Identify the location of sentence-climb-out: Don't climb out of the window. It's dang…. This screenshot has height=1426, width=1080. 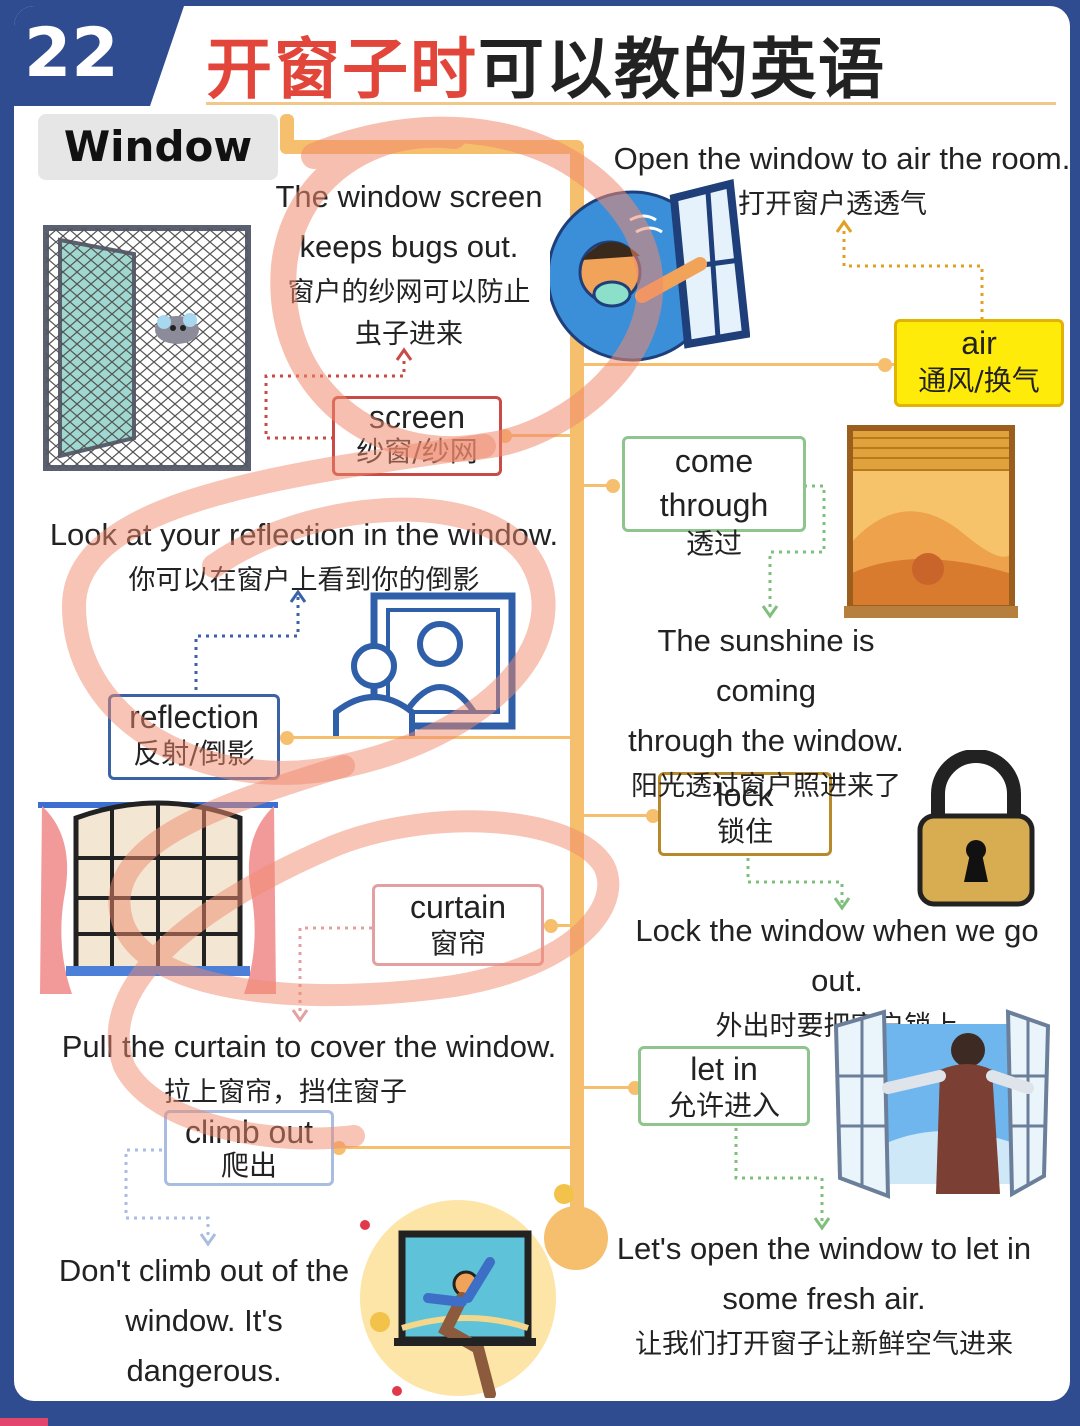
(204, 1323).